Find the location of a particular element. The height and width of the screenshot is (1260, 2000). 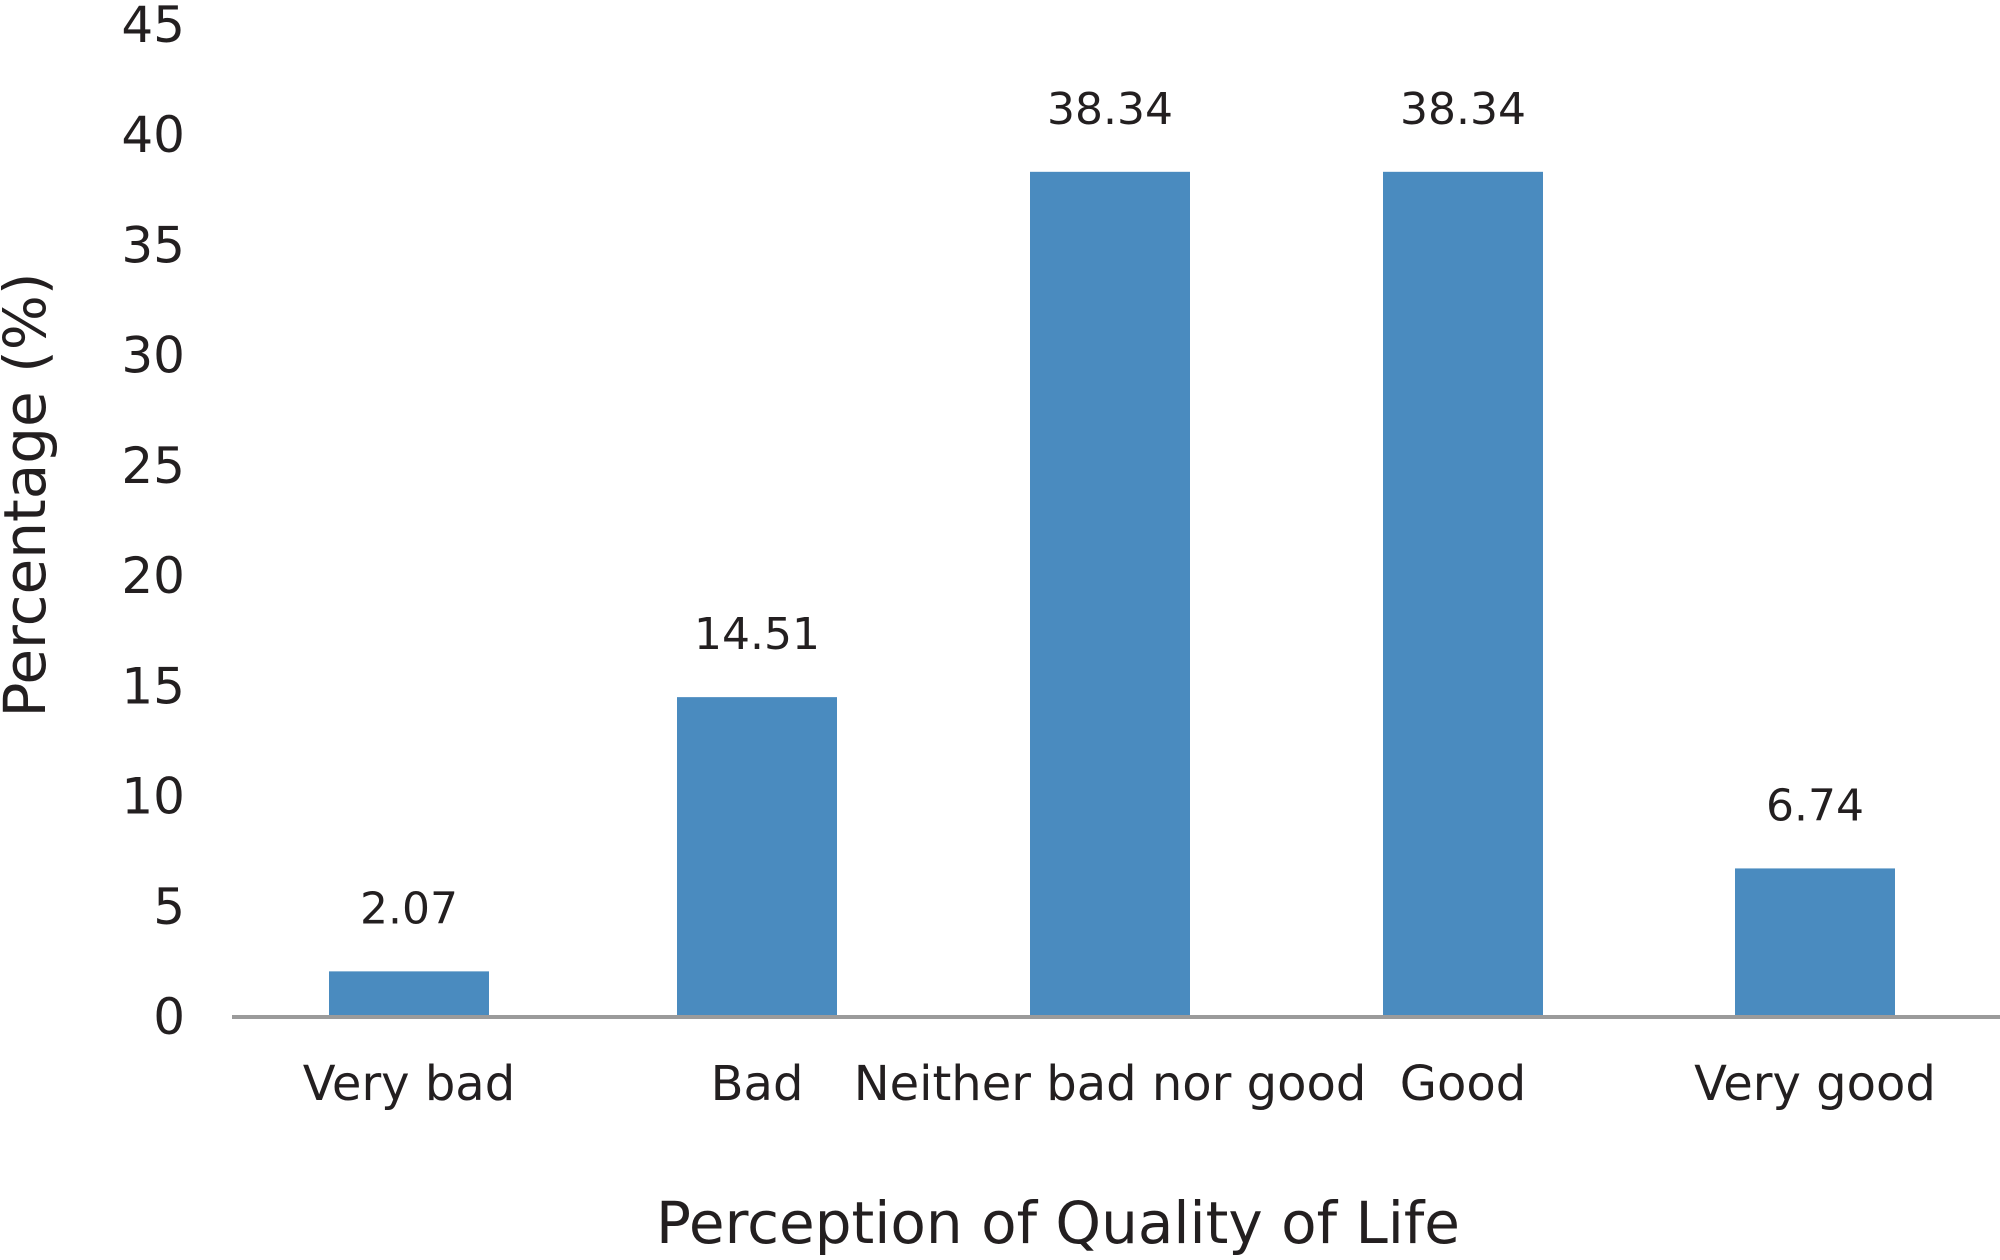

y-tick-label: 20 is located at coordinates (153, 576).